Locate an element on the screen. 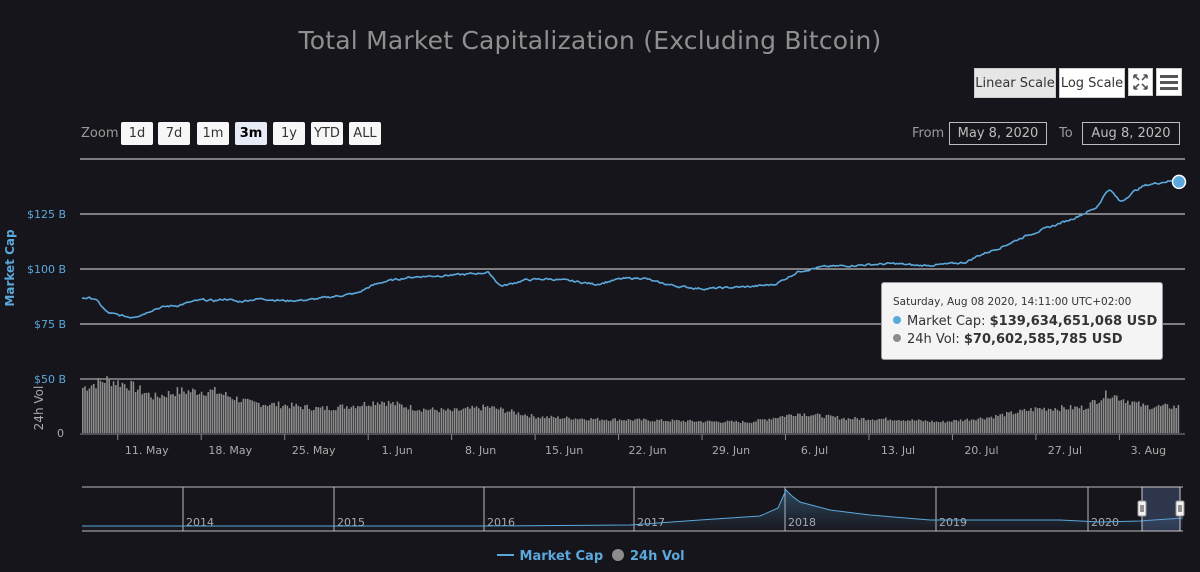  legend-volume: 24h Vol is located at coordinates (648, 556).